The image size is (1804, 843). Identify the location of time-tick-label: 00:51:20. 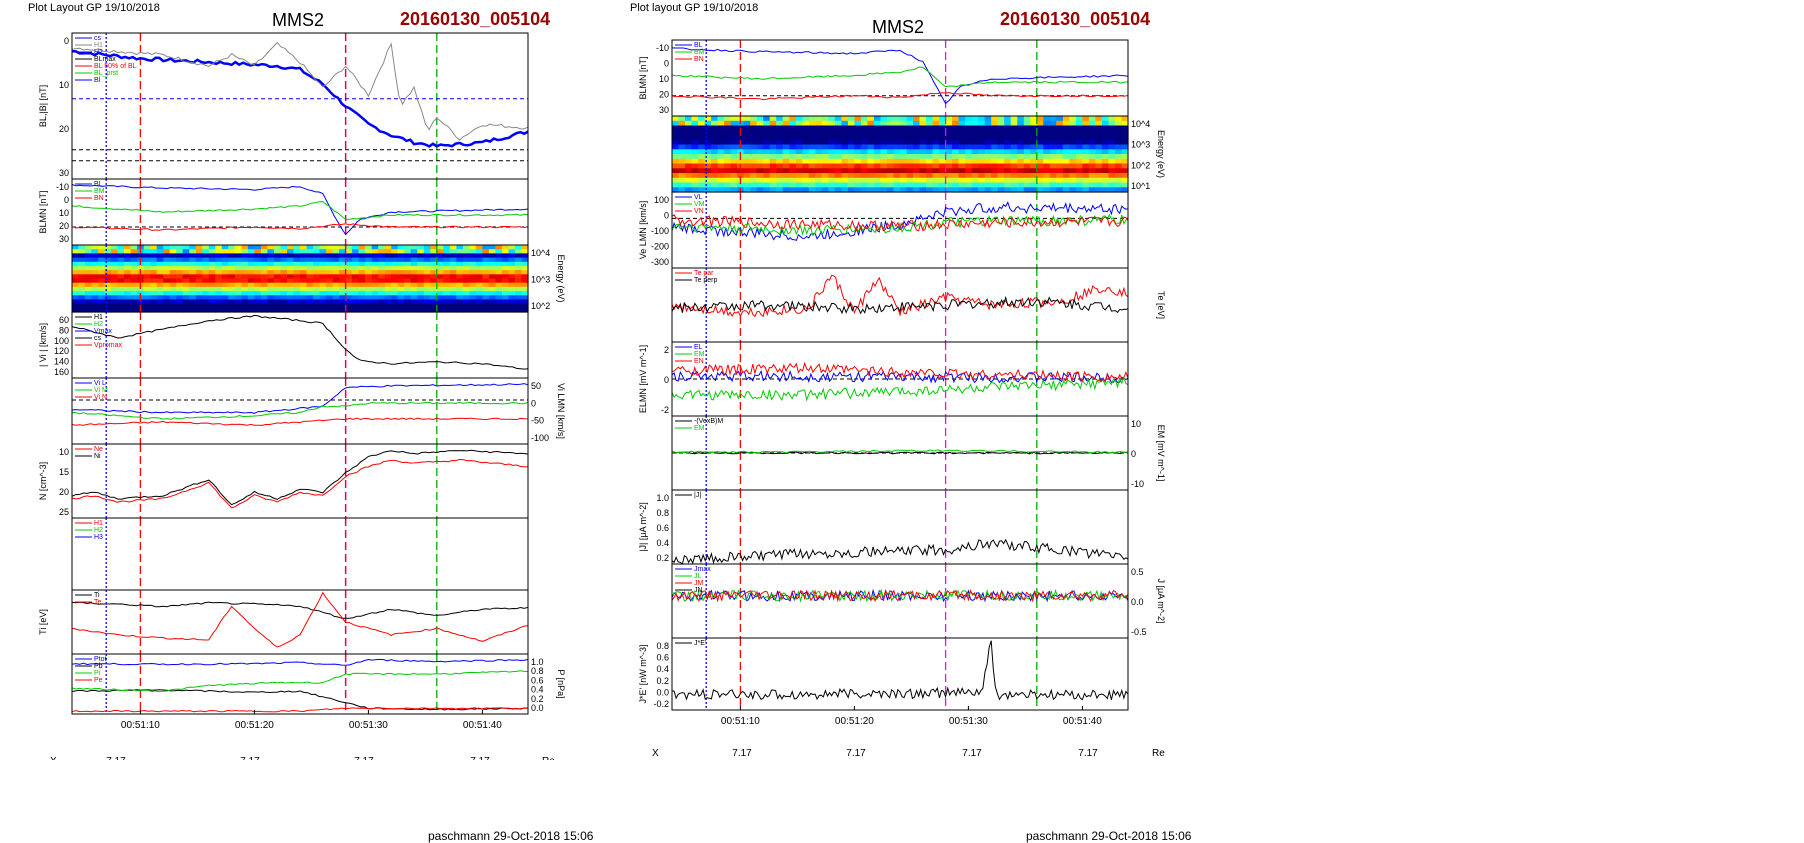
(854, 721).